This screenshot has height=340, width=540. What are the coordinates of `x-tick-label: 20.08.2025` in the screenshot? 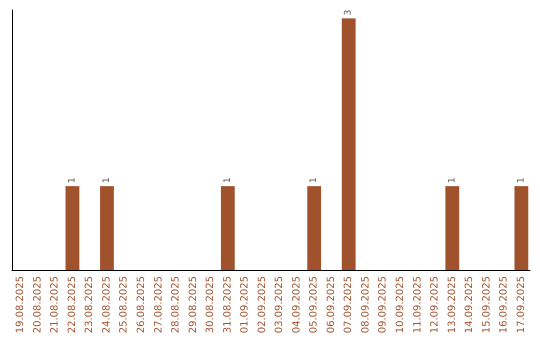 It's located at (38, 305).